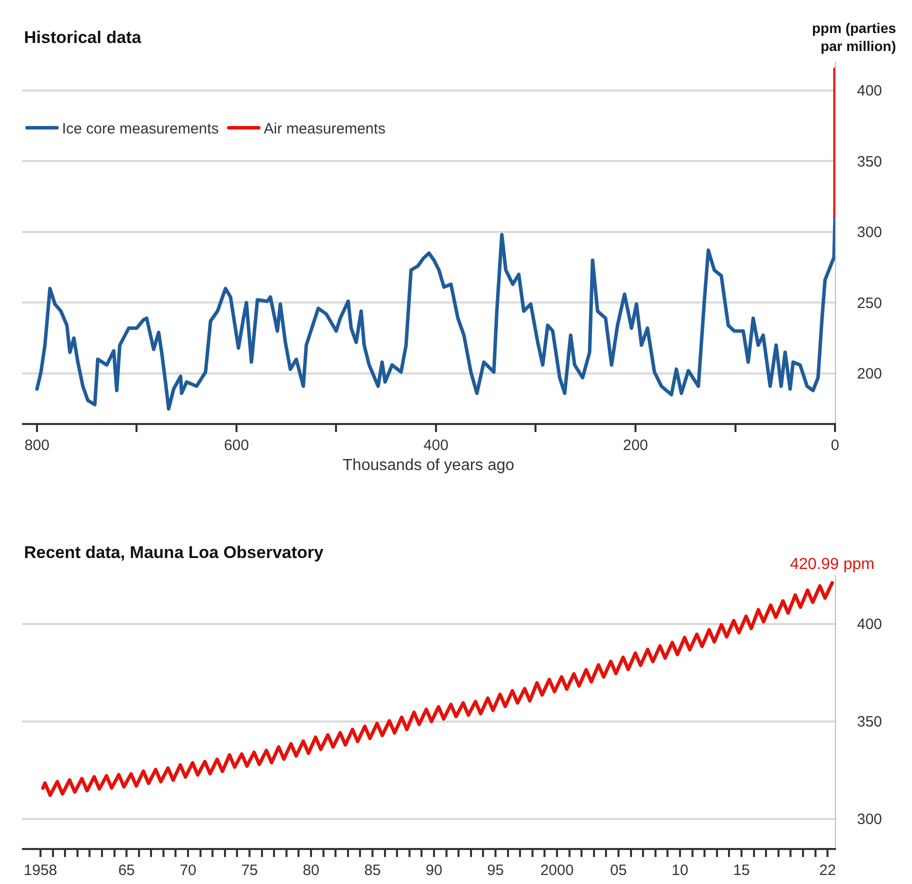 The width and height of the screenshot is (912, 884). What do you see at coordinates (41, 870) in the screenshot?
I see `x-tick-label: 1958` at bounding box center [41, 870].